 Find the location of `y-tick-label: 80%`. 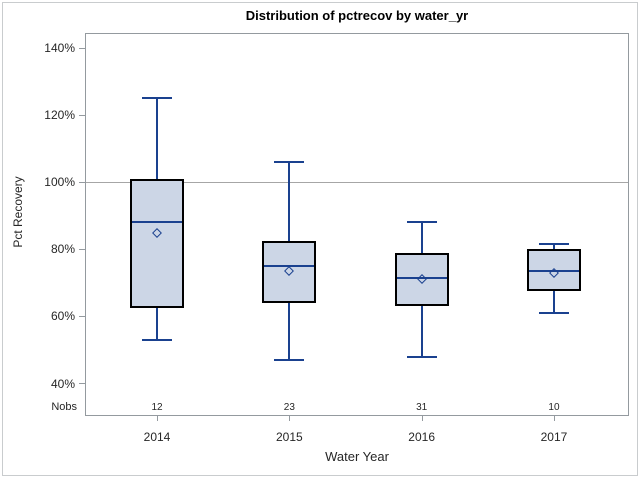

y-tick-label: 80% is located at coordinates (62, 249).